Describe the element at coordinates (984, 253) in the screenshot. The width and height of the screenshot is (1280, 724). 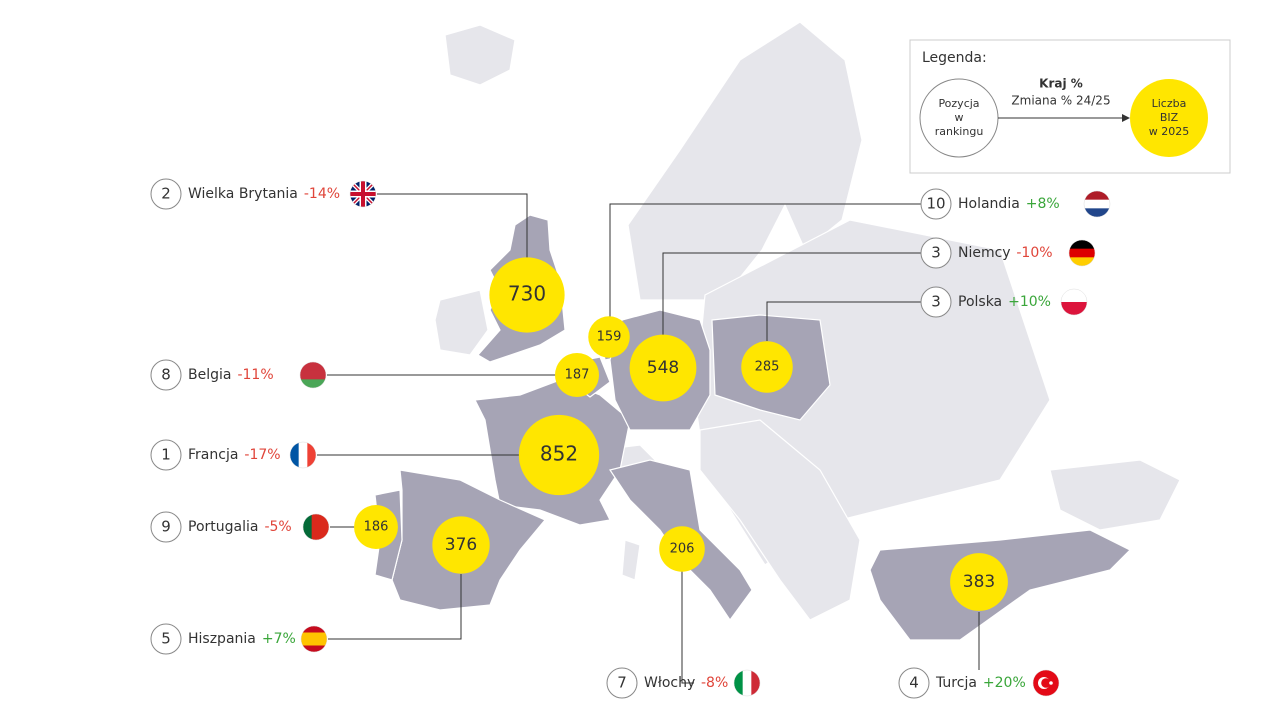
I see `country-name: Niemcy` at that location.